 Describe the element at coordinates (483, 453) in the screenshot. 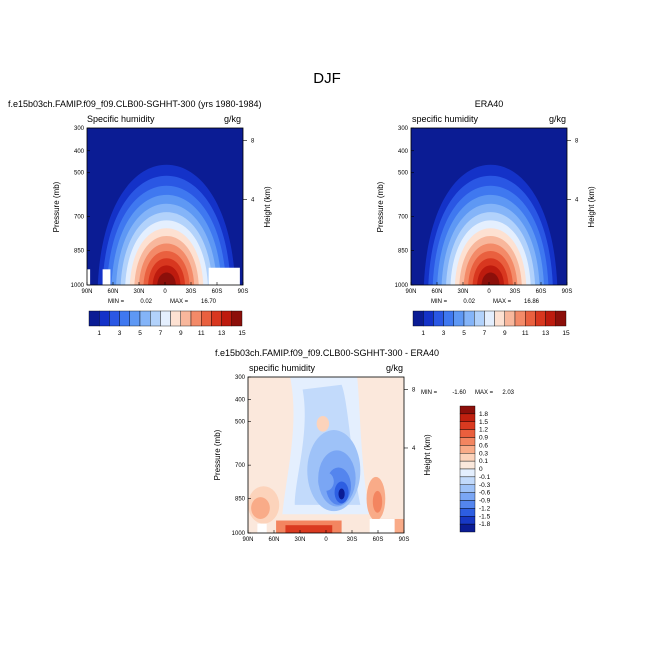

I see `colorbar-label: 0.3` at that location.